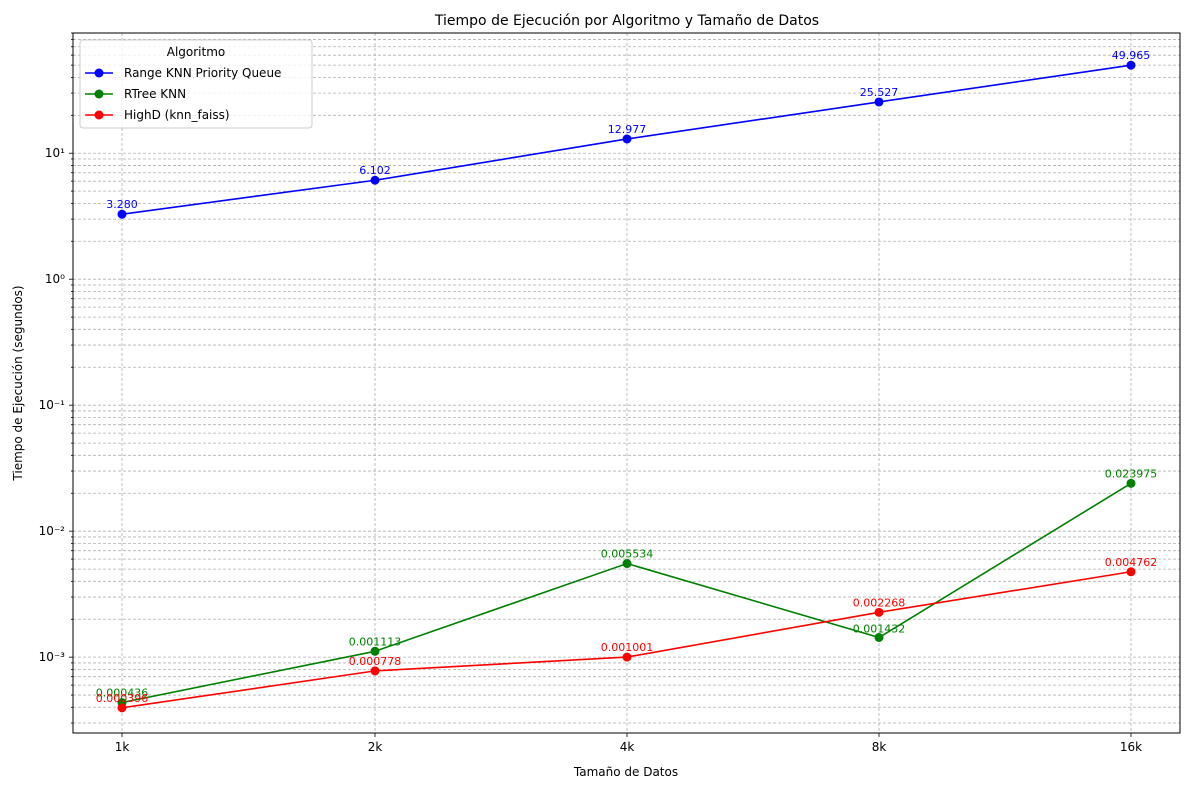  I want to click on y-axis-label: Tiempo de Ejecución (segundos), so click(18, 383).